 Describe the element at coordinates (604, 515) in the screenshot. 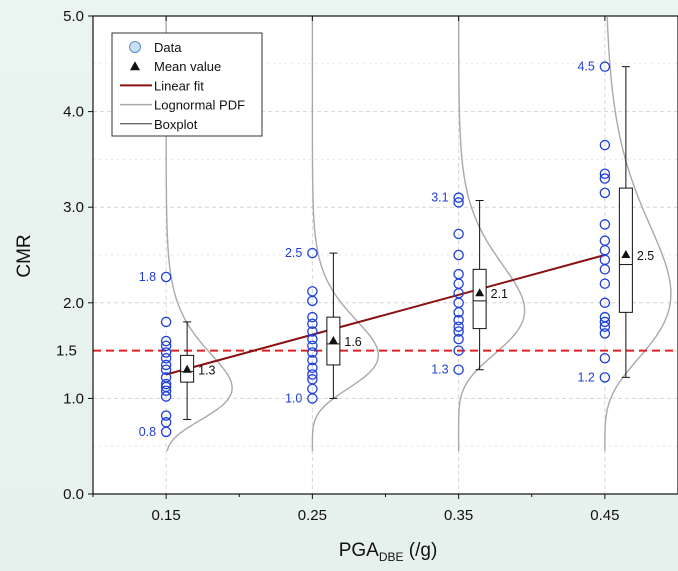

I see `x-tick-label: 0.45` at that location.